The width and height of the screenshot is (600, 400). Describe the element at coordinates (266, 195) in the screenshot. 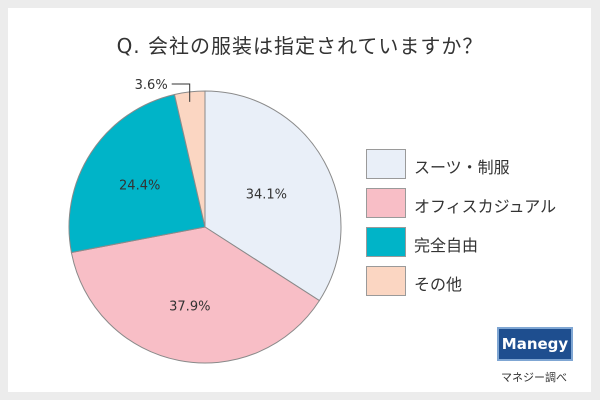

I see `pie-label-suit: 34.1%` at that location.